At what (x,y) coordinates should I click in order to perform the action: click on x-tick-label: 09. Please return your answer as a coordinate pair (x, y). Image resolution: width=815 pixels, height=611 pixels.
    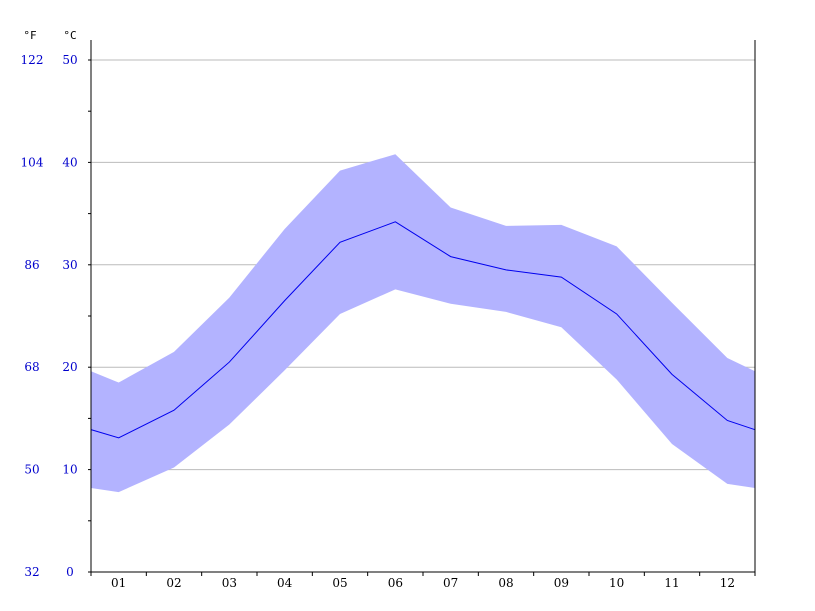
    Looking at the image, I should click on (561, 583).